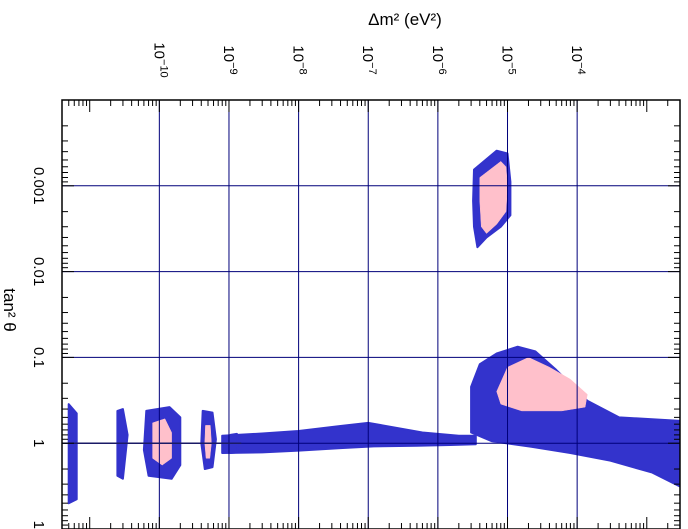  I want to click on x-tick-labels: 10−10 10−9 10−8 10−7 10−6 10−5 10−4, so click(368, 59).